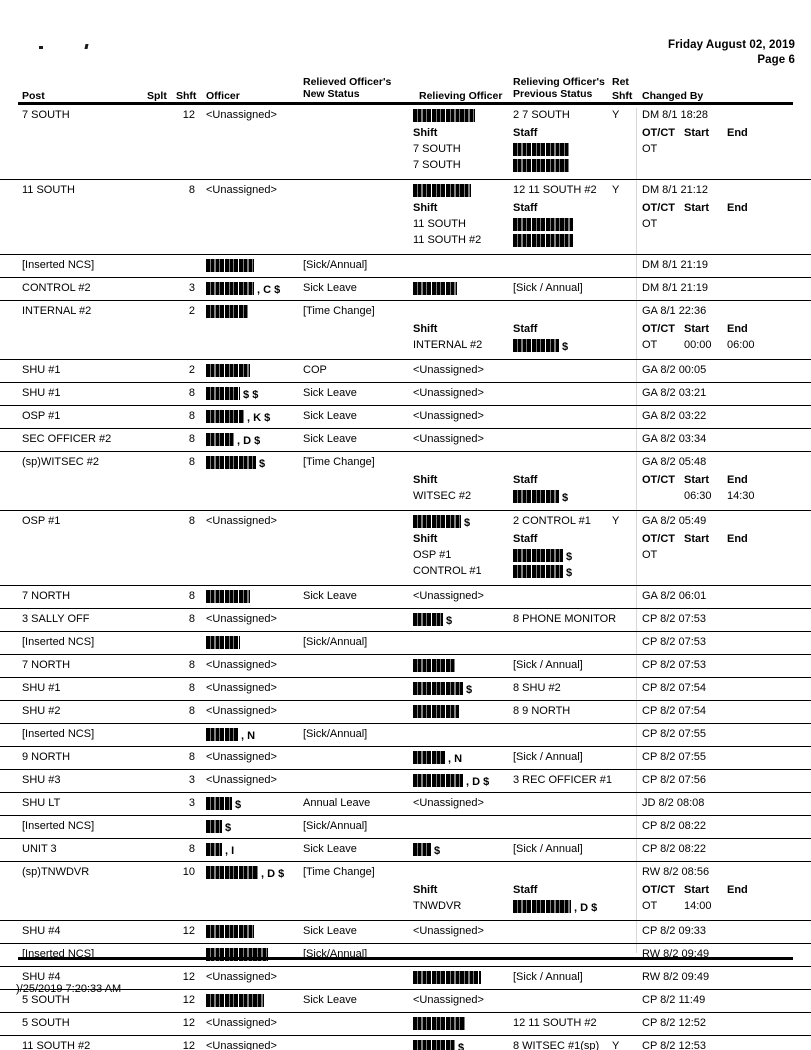 The height and width of the screenshot is (1050, 811). What do you see at coordinates (41, 803) in the screenshot?
I see `cell-post: SHU LT` at bounding box center [41, 803].